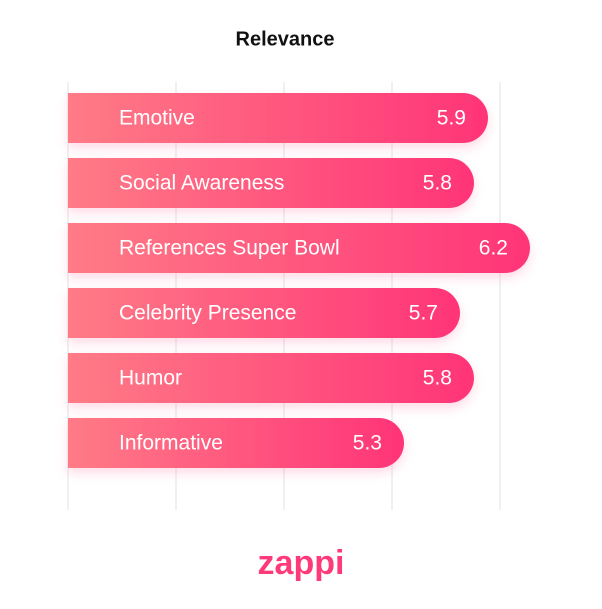 The image size is (602, 609). I want to click on value-label: 5.9, so click(451, 118).